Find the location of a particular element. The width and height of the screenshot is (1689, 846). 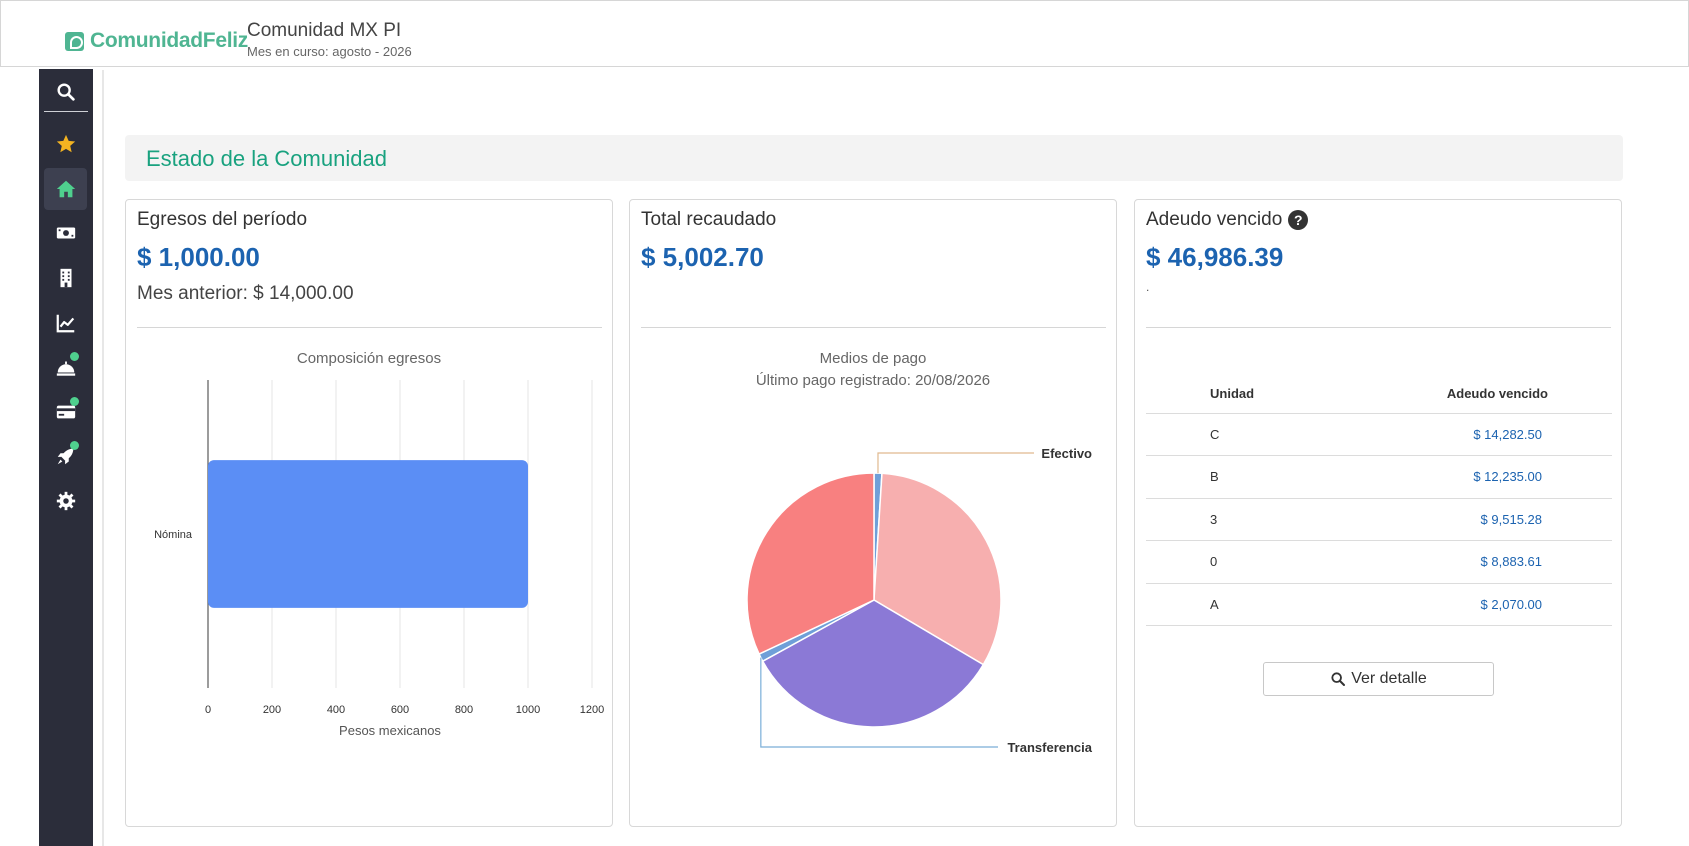

home-icon is located at coordinates (65, 189).